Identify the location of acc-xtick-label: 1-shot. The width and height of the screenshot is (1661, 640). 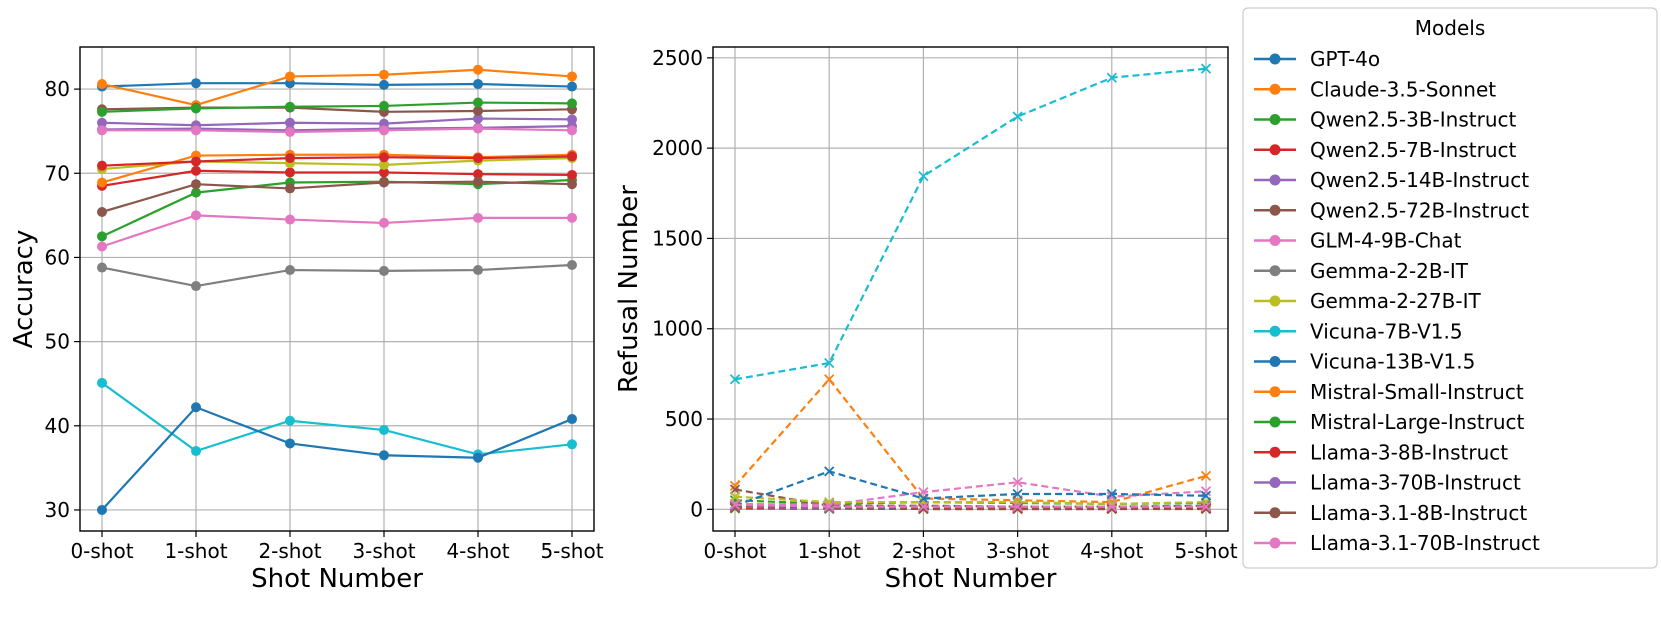
(195, 551).